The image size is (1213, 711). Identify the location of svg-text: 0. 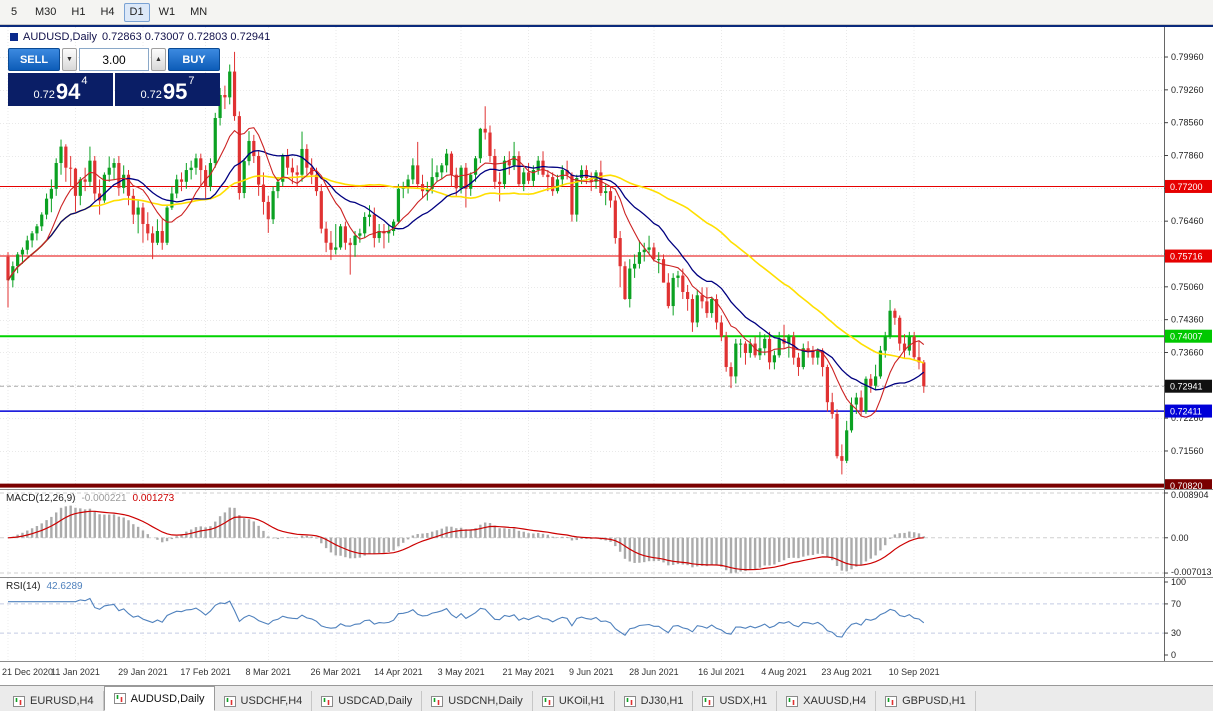
(1173, 655).